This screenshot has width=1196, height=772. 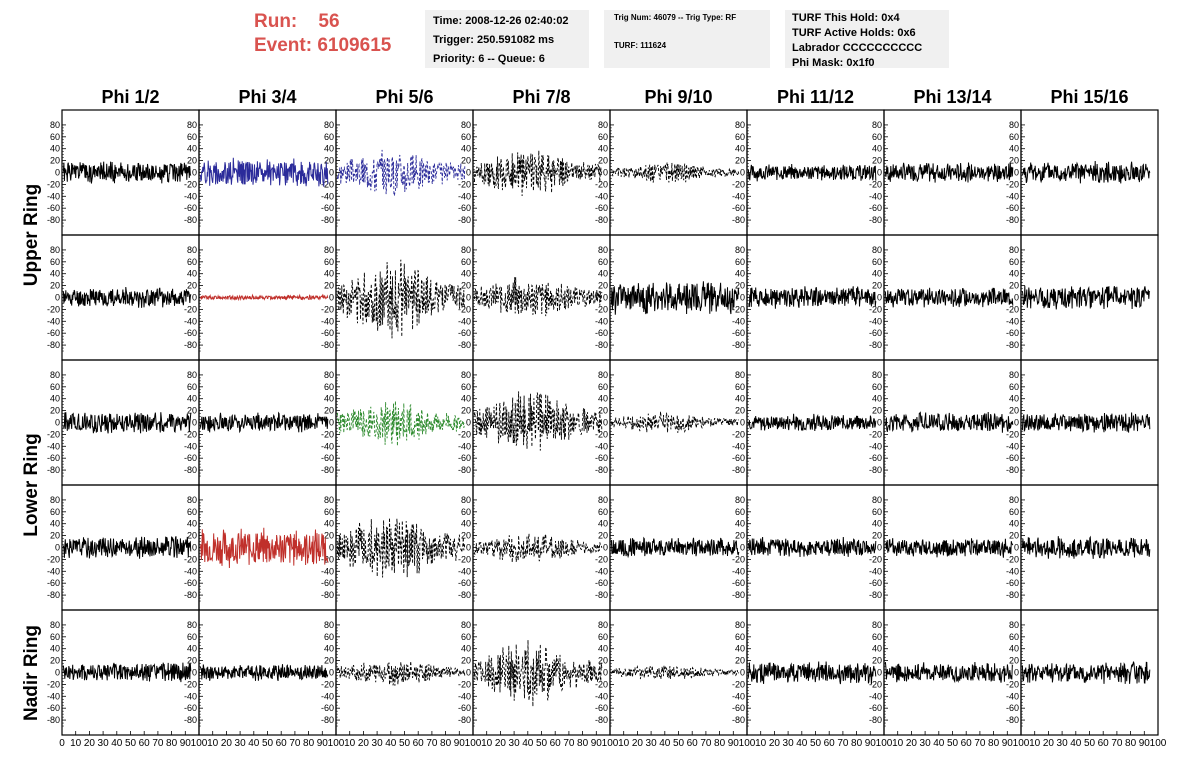 What do you see at coordinates (276, 21) in the screenshot?
I see `run-label: Run:` at bounding box center [276, 21].